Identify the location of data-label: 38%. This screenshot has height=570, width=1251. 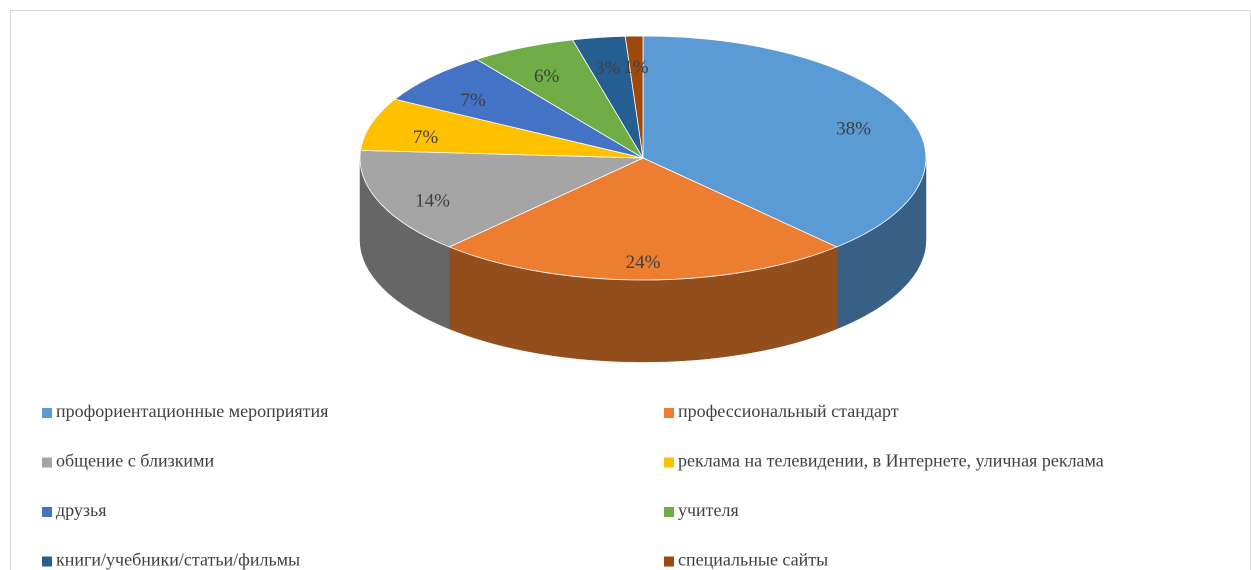
(853, 128).